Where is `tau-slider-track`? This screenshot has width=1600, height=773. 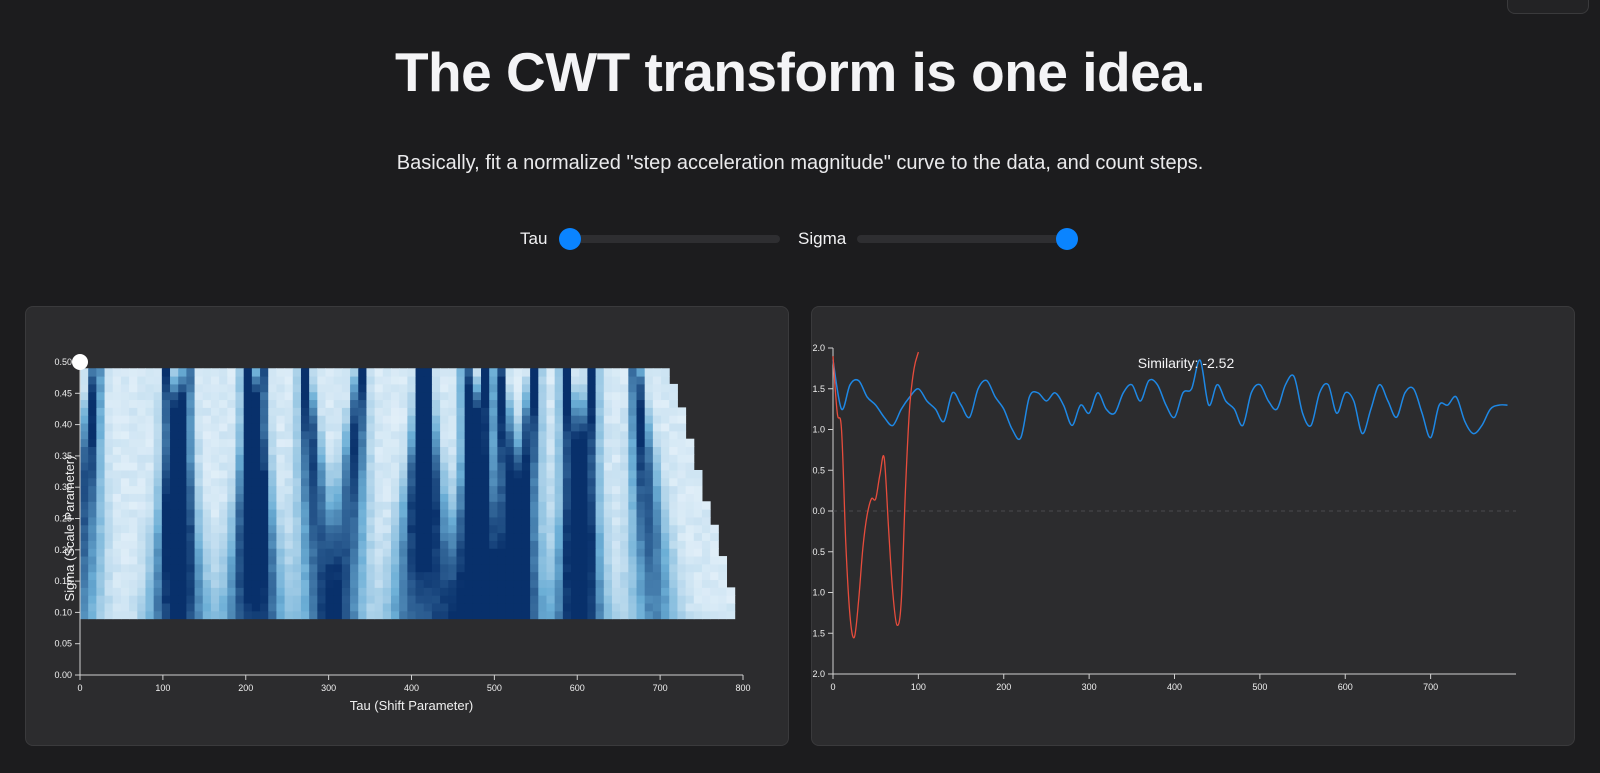 tau-slider-track is located at coordinates (673, 239).